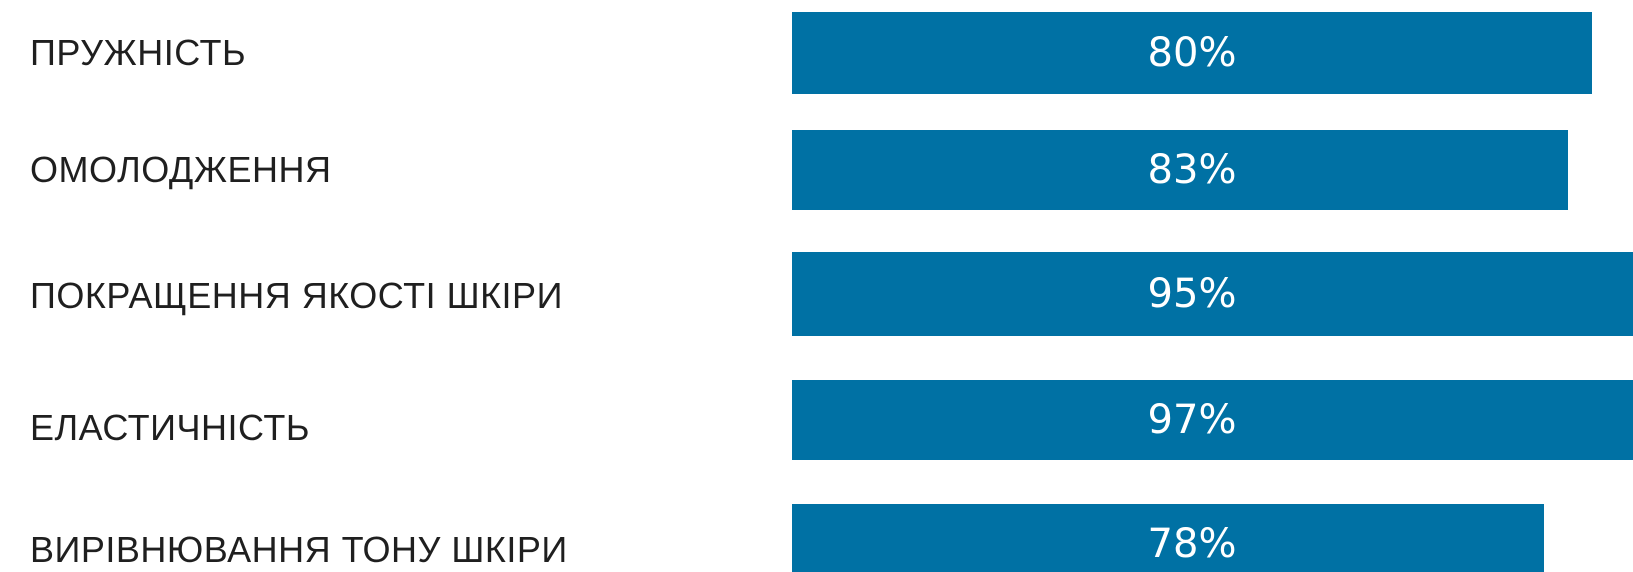 The height and width of the screenshot is (572, 1633). Describe the element at coordinates (1192, 544) in the screenshot. I see `bar-value-label: 78%` at that location.